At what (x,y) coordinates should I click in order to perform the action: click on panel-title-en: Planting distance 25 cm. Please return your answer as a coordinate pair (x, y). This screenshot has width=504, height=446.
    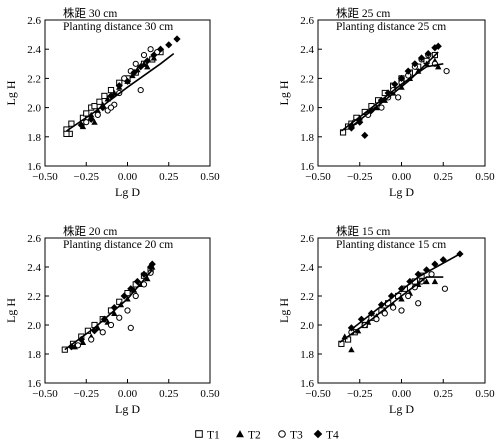
    Looking at the image, I should click on (391, 27).